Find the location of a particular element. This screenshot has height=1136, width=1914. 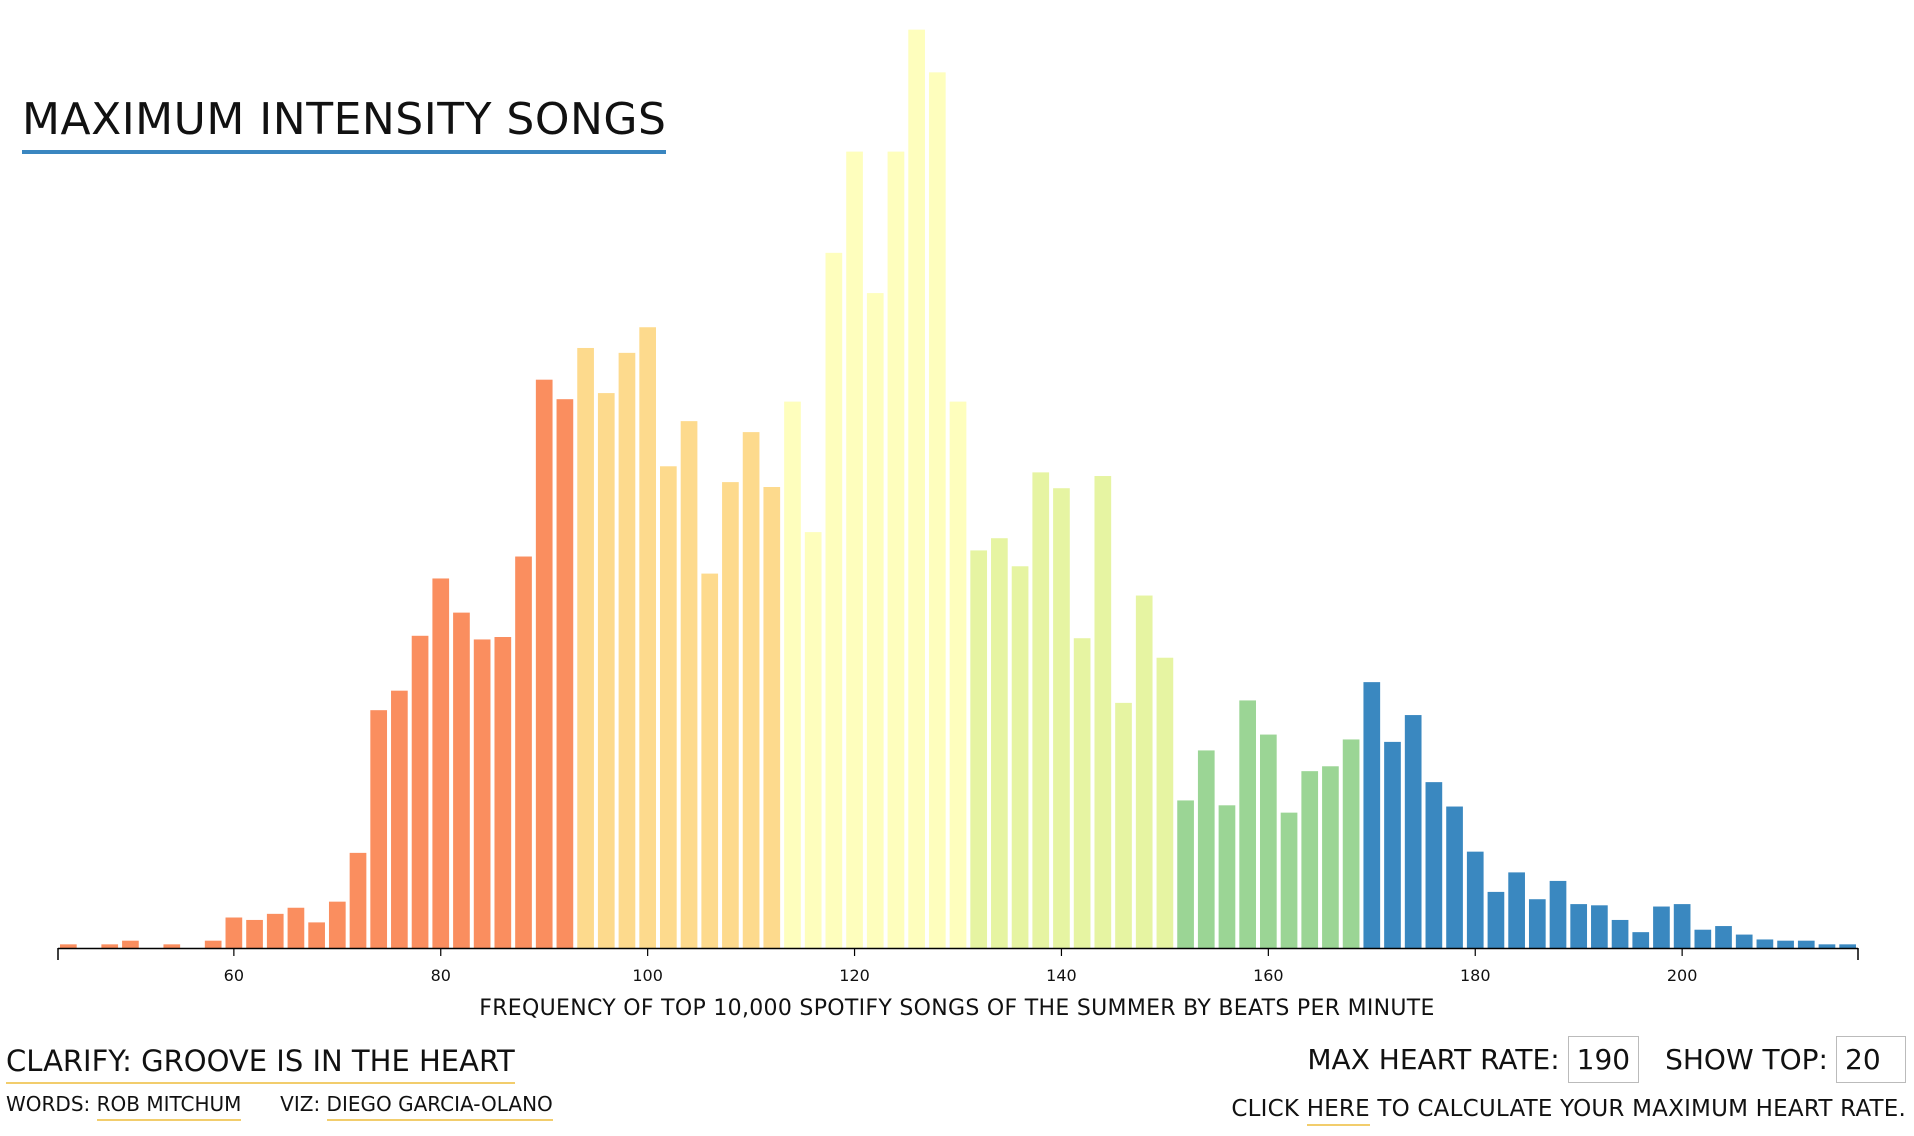

words-author-link: ROB MITCHUM is located at coordinates (169, 1106).